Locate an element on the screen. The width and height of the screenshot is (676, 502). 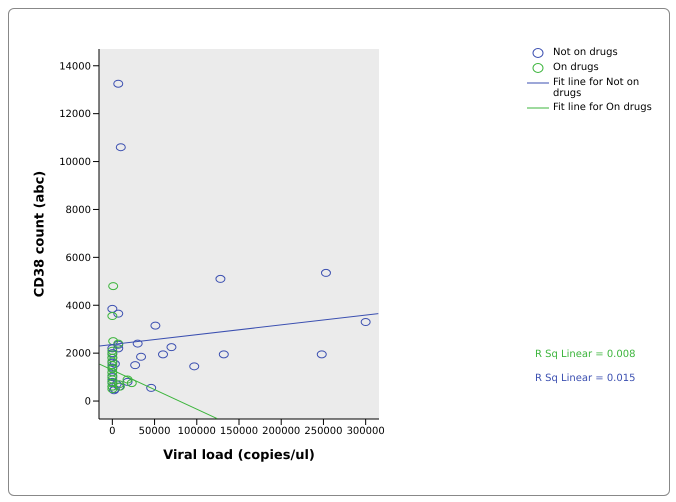
x-tick-label: 100000 is located at coordinates (197, 432).